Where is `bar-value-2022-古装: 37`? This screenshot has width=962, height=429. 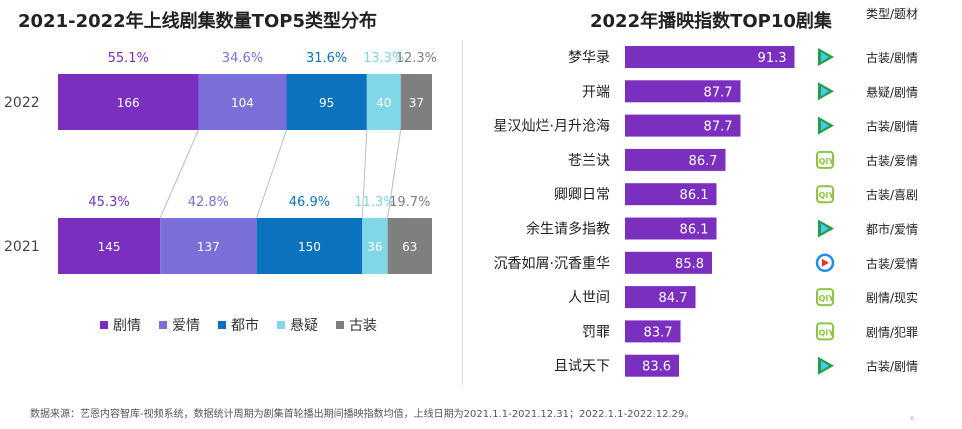
bar-value-2022-古装: 37 is located at coordinates (416, 103).